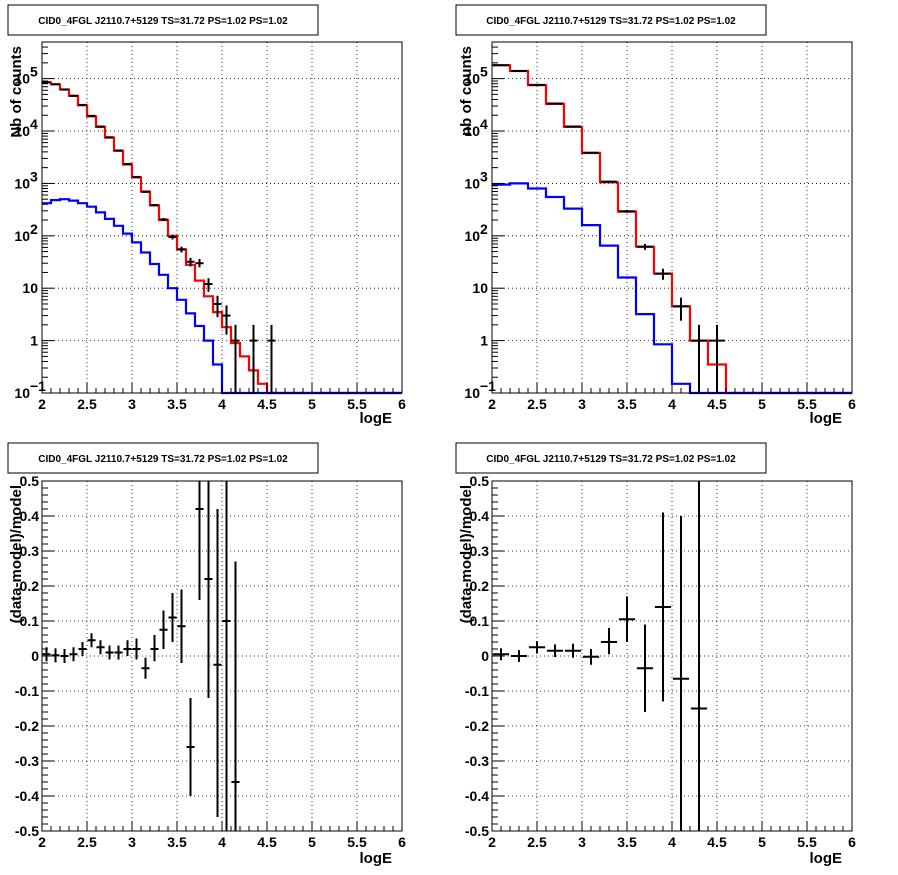  I want to click on y-axis: -0.5 -0.4 -0.3 -0.2 -0.1 0 0.1 0.2 0.3 0.4 0.5, so click(34, 656).